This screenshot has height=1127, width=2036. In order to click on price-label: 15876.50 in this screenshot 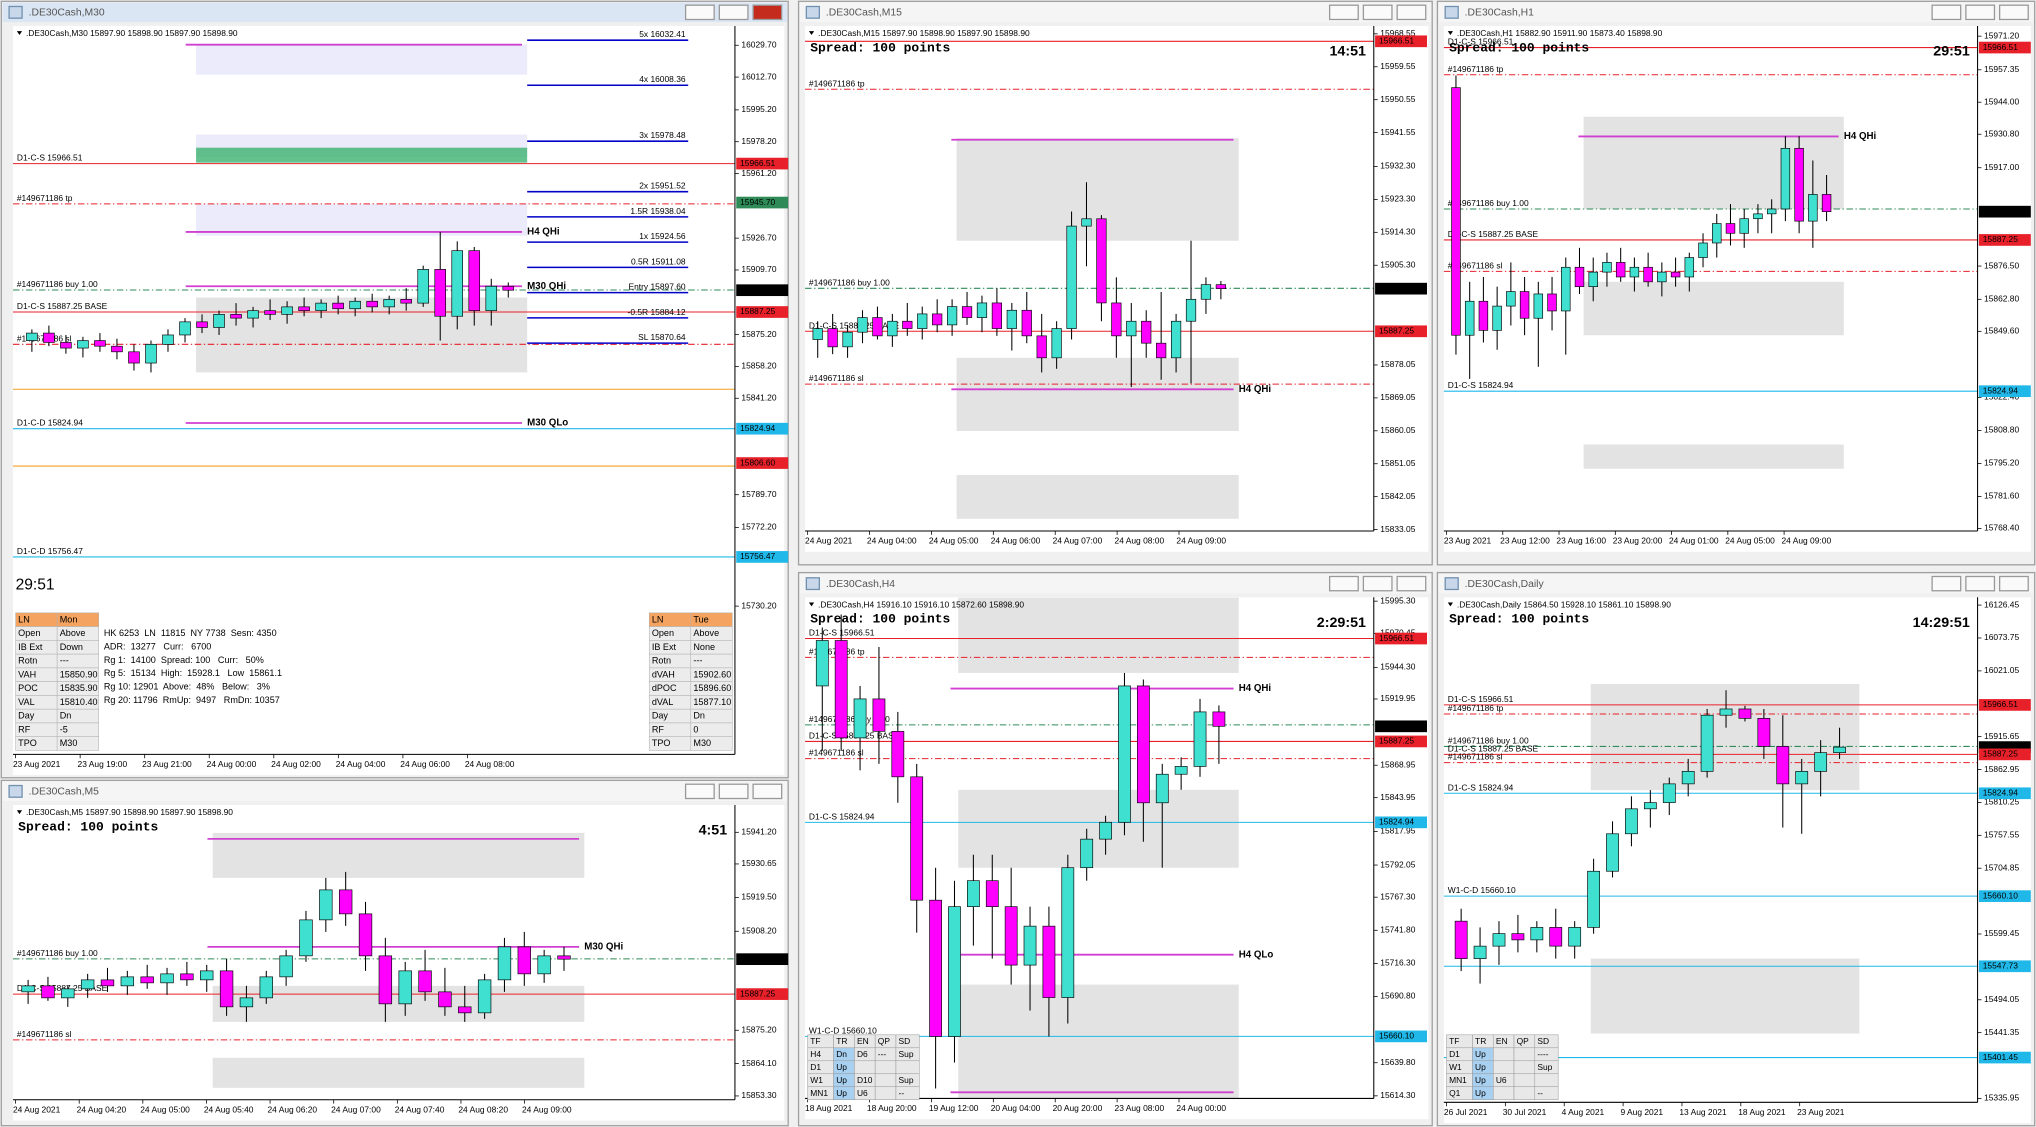, I will do `click(2001, 265)`.